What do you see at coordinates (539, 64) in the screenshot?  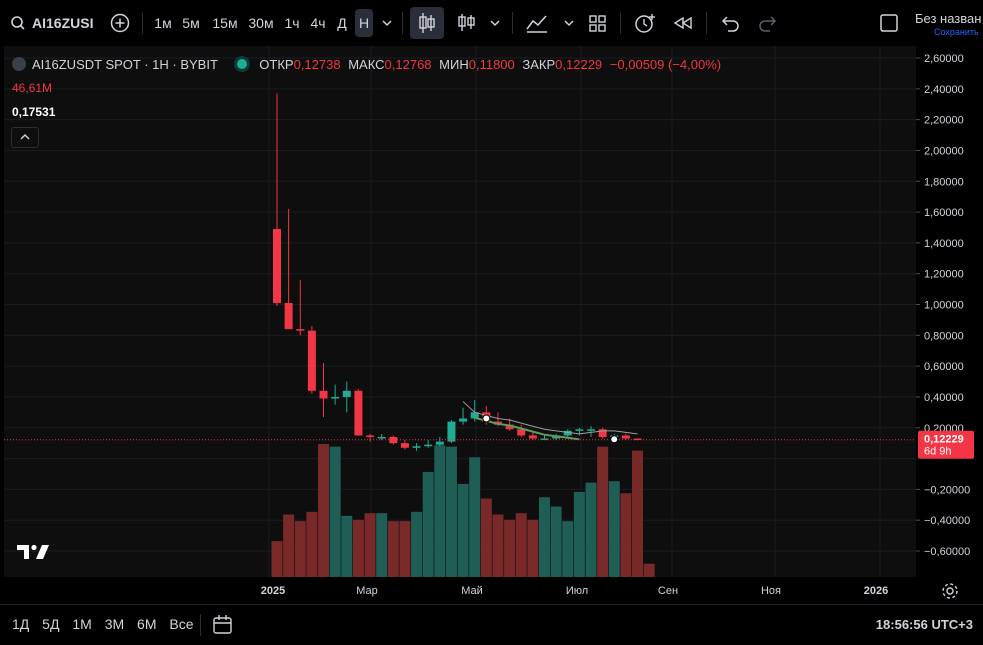 I see `close-label: ЗАКР` at bounding box center [539, 64].